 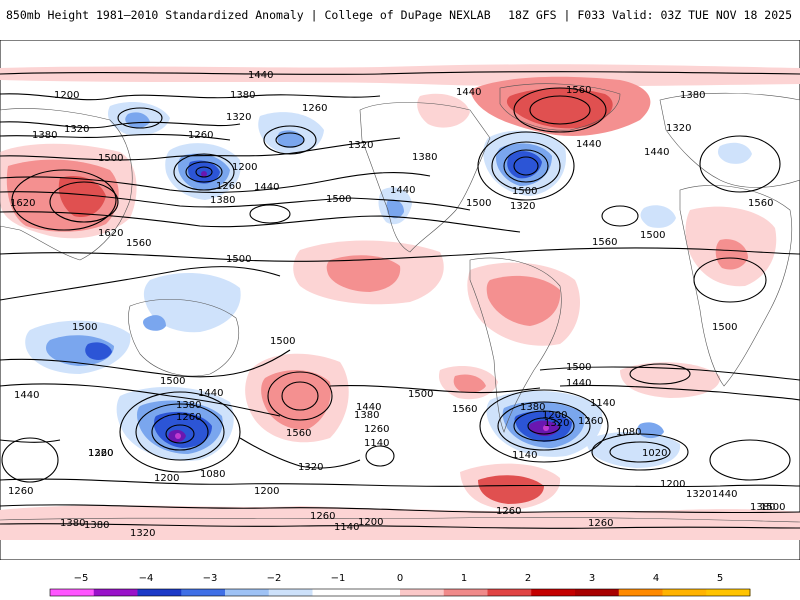 I want to click on colorbar-tick: 4, so click(x=656, y=578).